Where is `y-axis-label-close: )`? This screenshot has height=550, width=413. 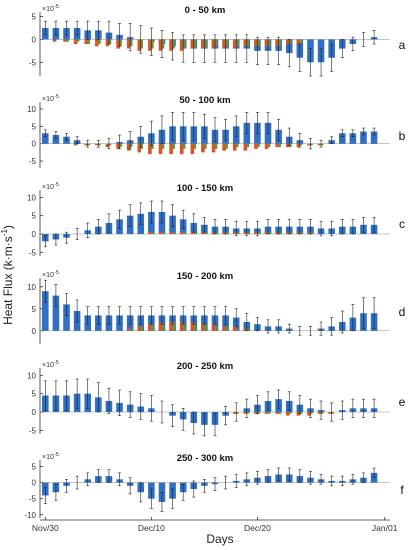
y-axis-label-close: ) is located at coordinates (8, 227).